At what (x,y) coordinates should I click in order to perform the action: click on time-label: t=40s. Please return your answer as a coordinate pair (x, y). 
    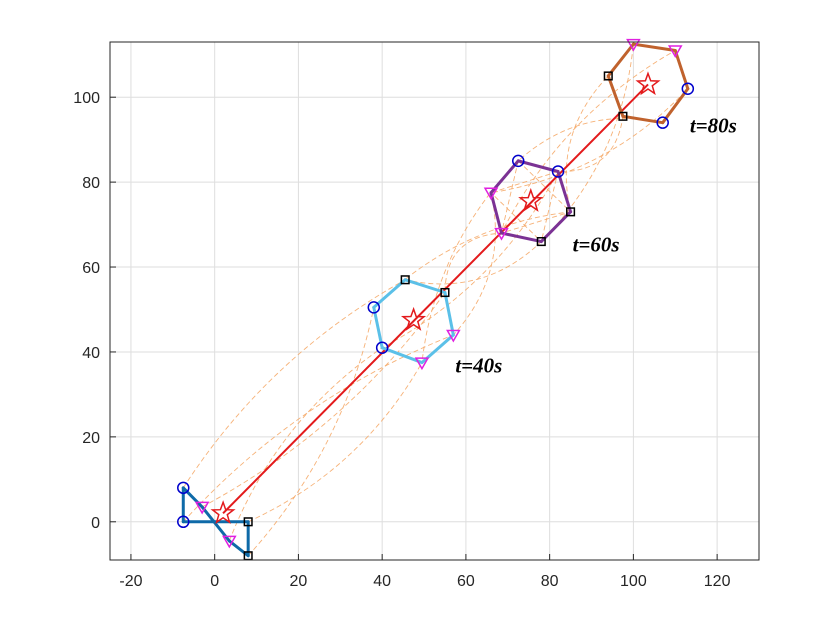
    Looking at the image, I should click on (478, 366).